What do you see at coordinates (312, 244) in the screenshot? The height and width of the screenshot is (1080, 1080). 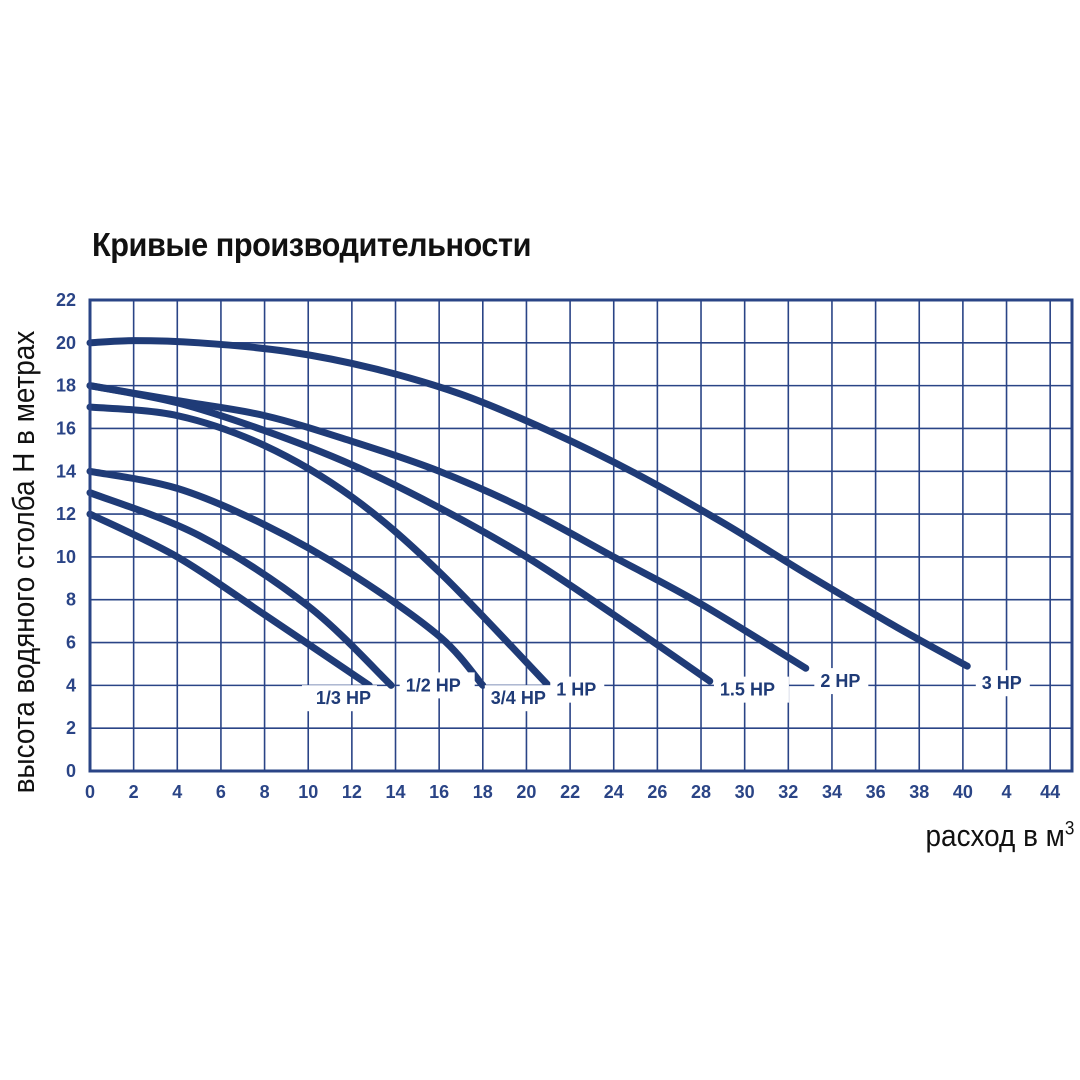 I see `chart-title: Кривые производительности` at bounding box center [312, 244].